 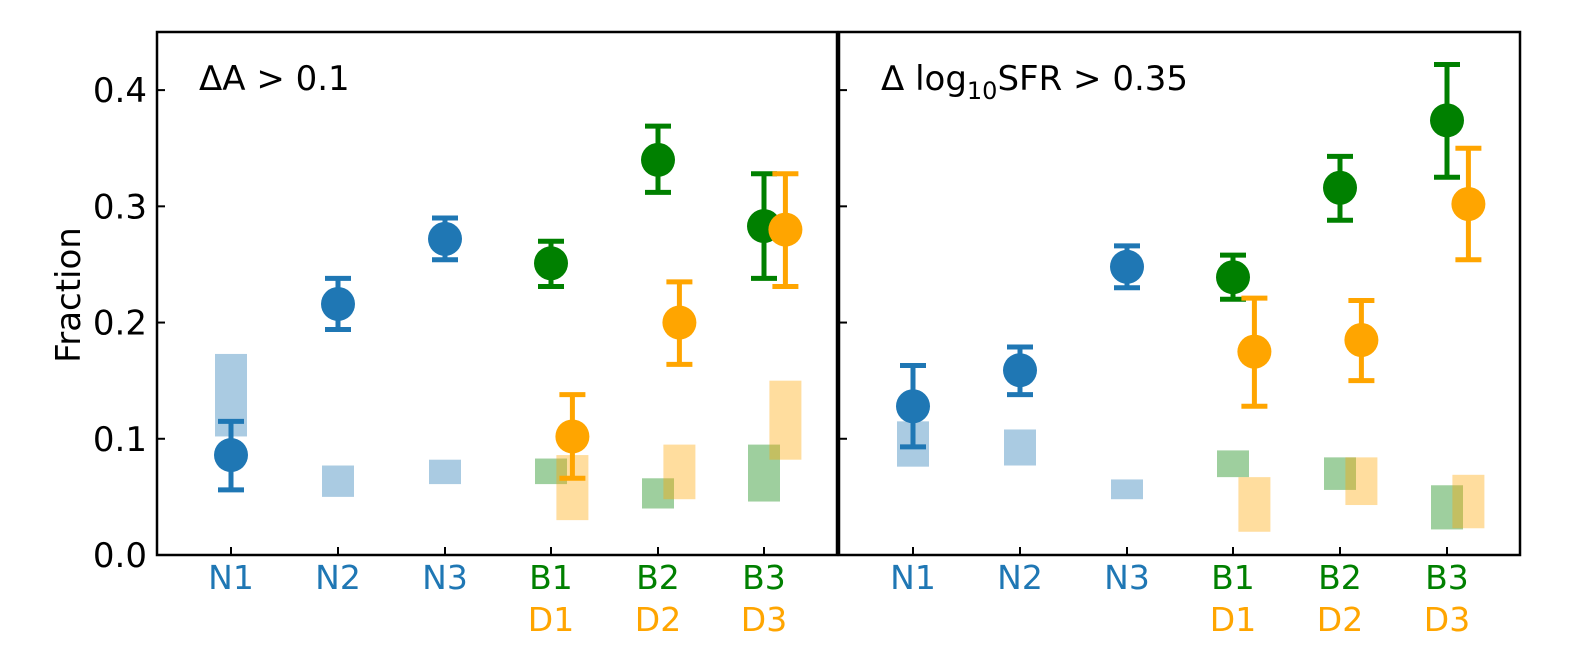 I want to click on category-label-p2-d2: D2, so click(x=1340, y=619).